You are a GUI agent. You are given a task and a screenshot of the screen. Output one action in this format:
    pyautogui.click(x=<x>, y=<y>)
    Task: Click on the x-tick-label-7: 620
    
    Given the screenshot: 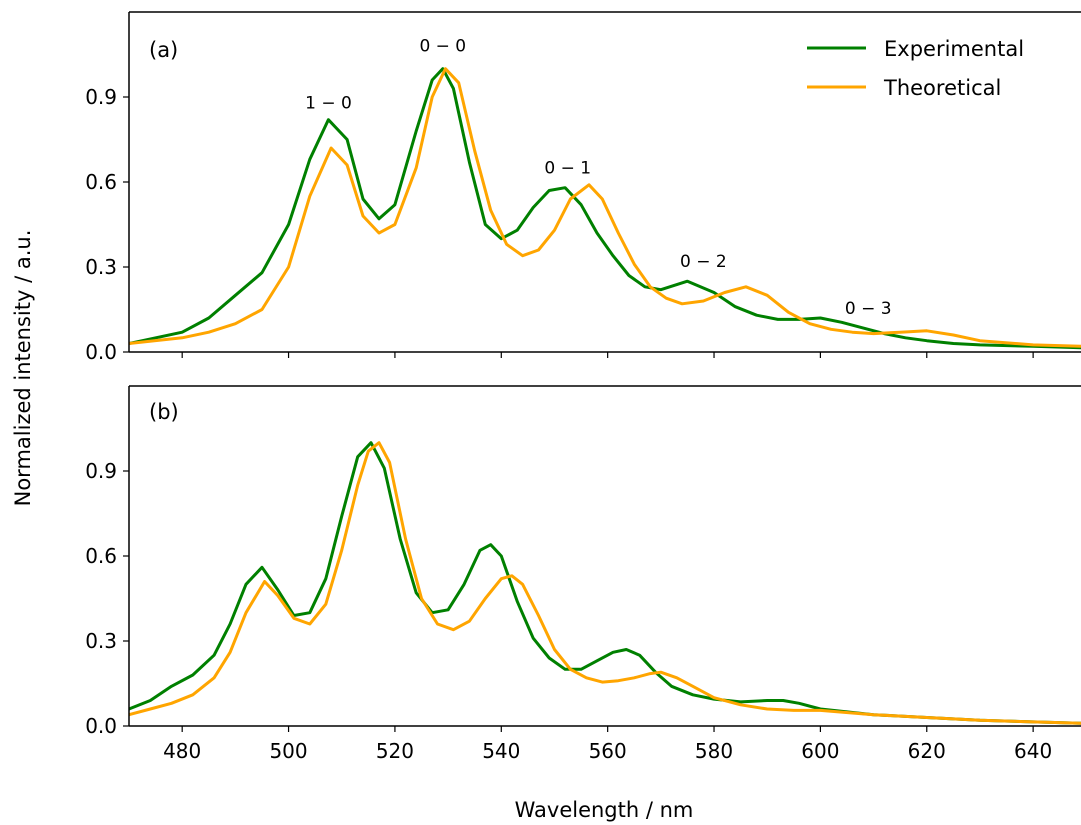 What is the action you would take?
    pyautogui.click(x=927, y=751)
    